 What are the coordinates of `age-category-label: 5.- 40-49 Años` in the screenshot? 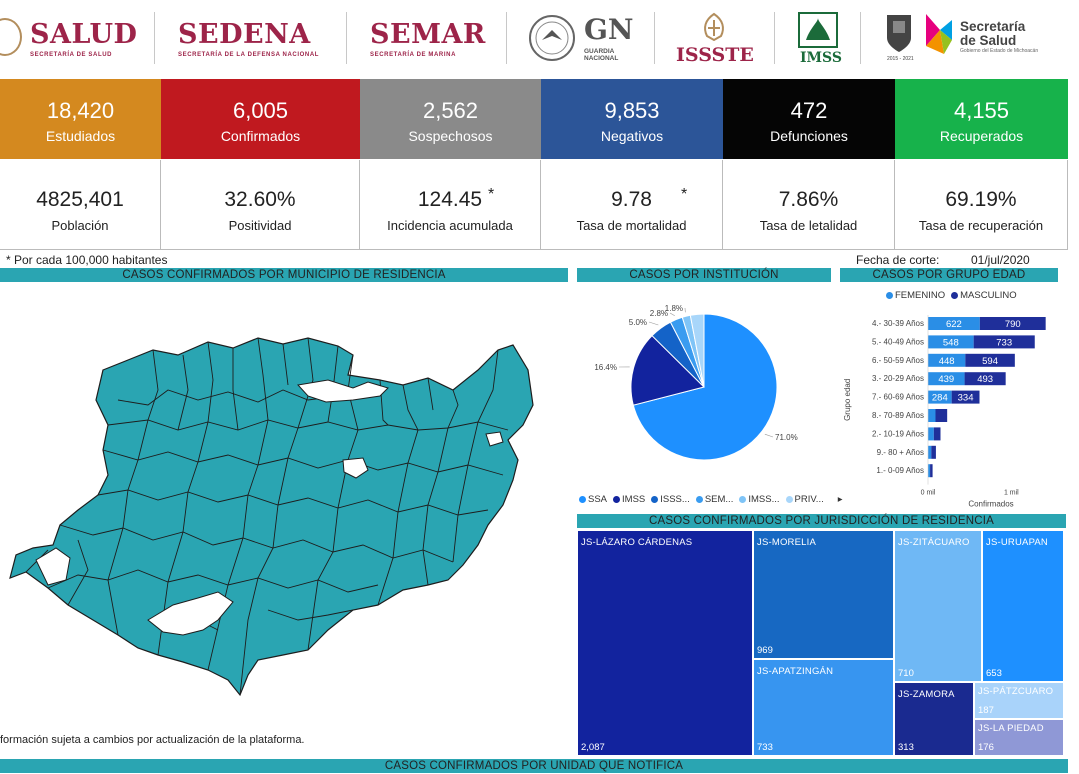 It's located at (898, 341).